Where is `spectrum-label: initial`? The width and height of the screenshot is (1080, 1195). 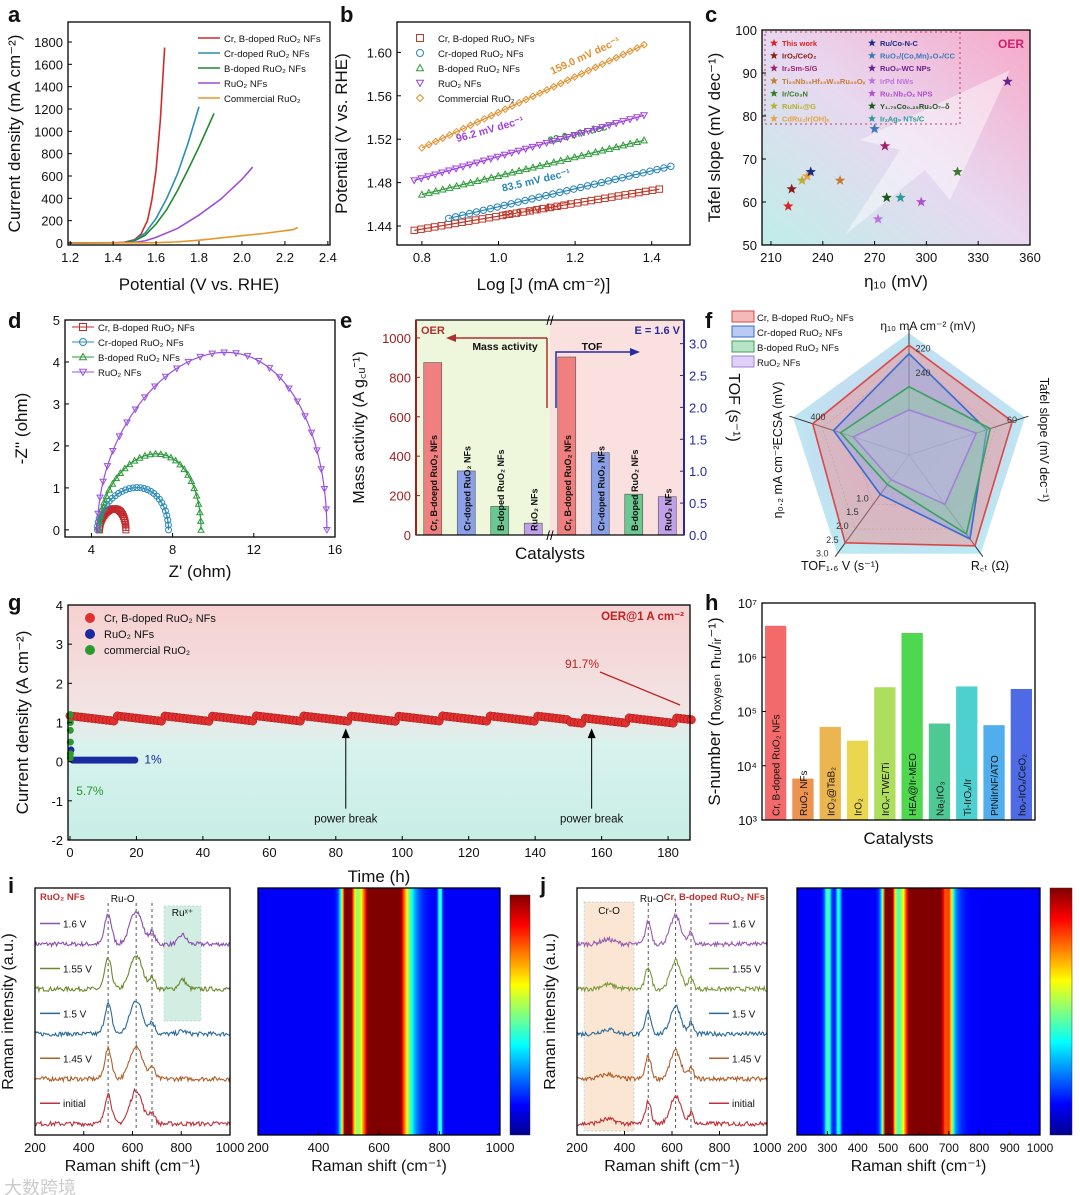
spectrum-label: initial is located at coordinates (74, 1104).